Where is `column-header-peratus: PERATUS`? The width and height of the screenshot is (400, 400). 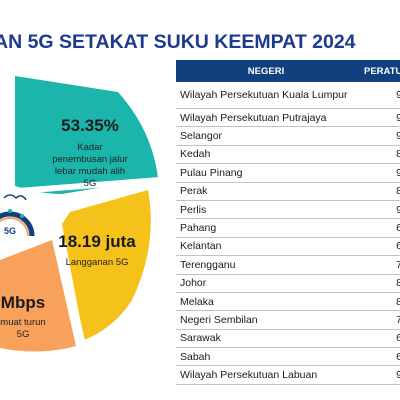 column-header-peratus: PERATUS is located at coordinates (378, 71).